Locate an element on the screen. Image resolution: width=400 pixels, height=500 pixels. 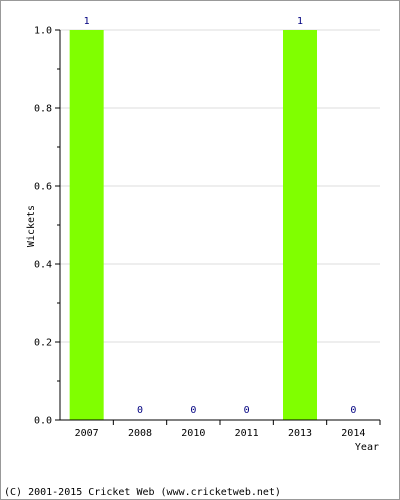
y-axis-label: Wickets is located at coordinates (31, 226).